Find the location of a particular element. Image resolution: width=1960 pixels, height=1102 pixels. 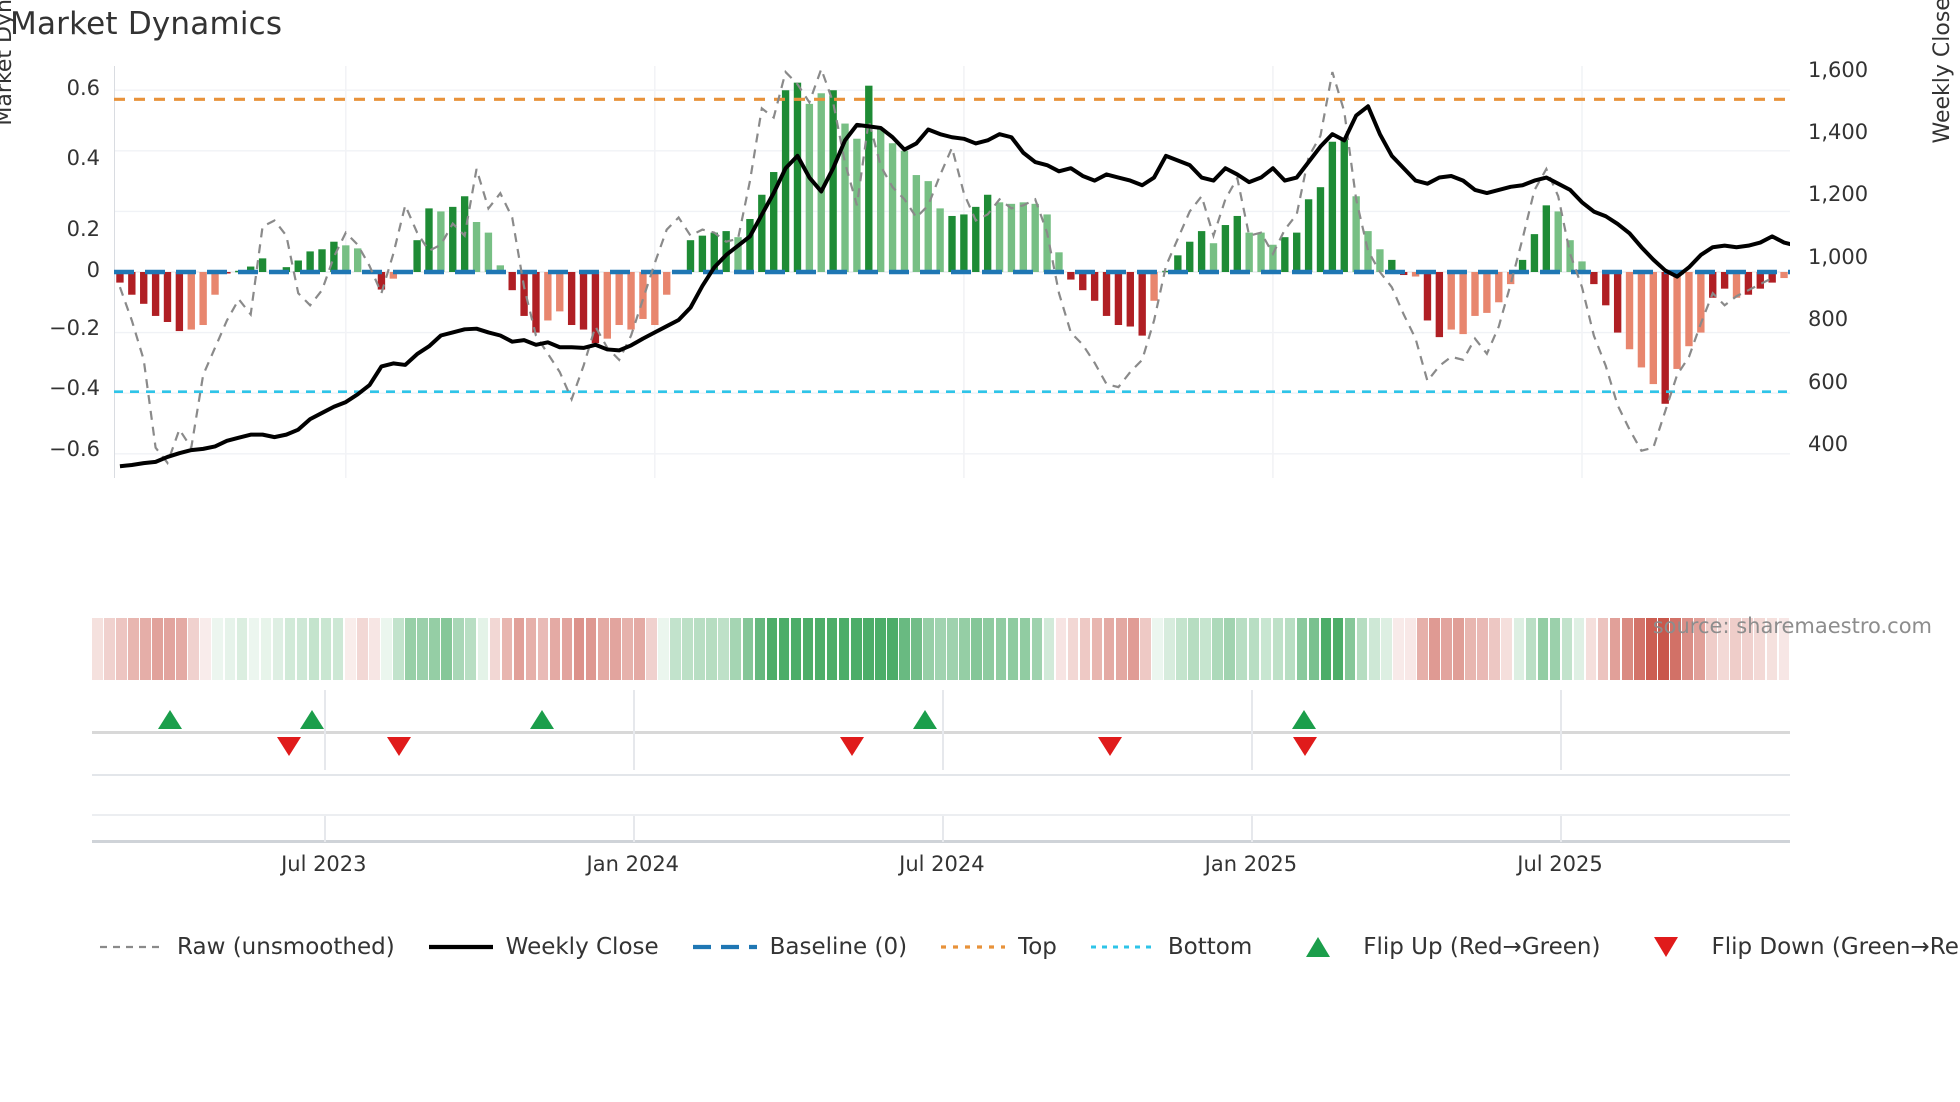

dotted-cyan-line is located at coordinates (1122, 947).